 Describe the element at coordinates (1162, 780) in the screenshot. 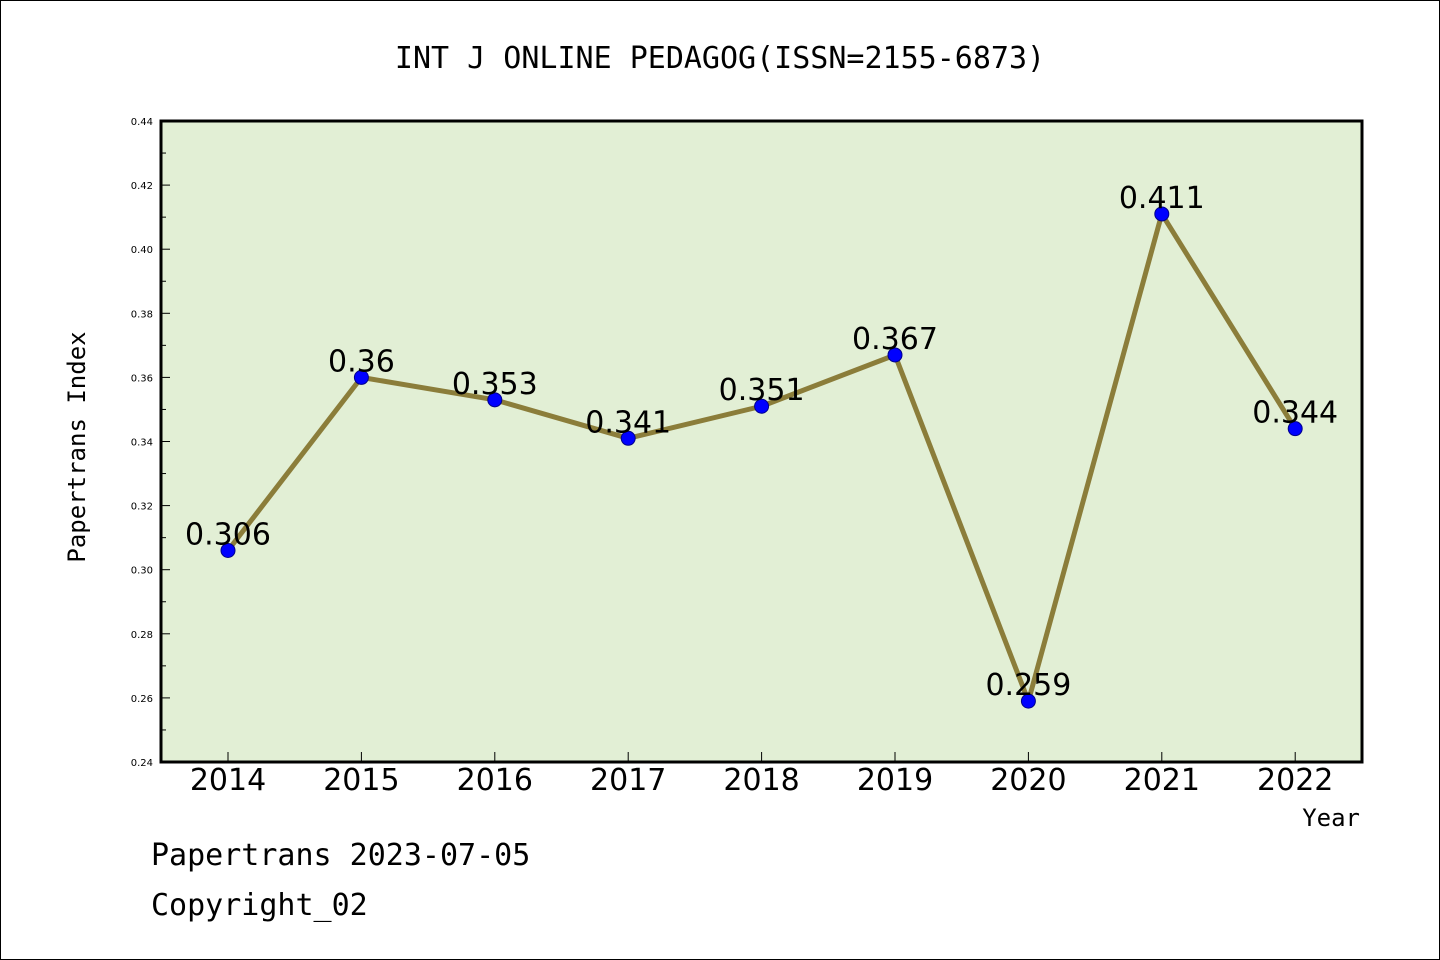

I see `x-tick-label: 2021` at that location.